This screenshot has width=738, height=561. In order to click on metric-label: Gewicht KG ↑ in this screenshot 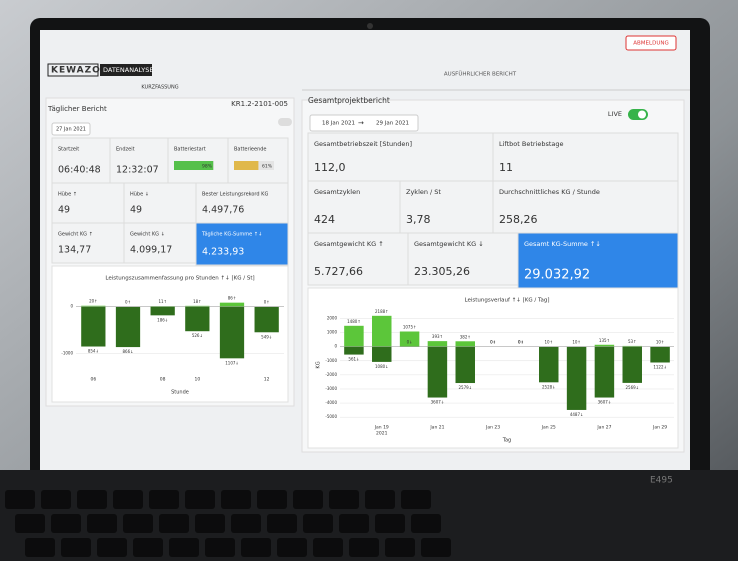, I will do `click(75, 235)`.